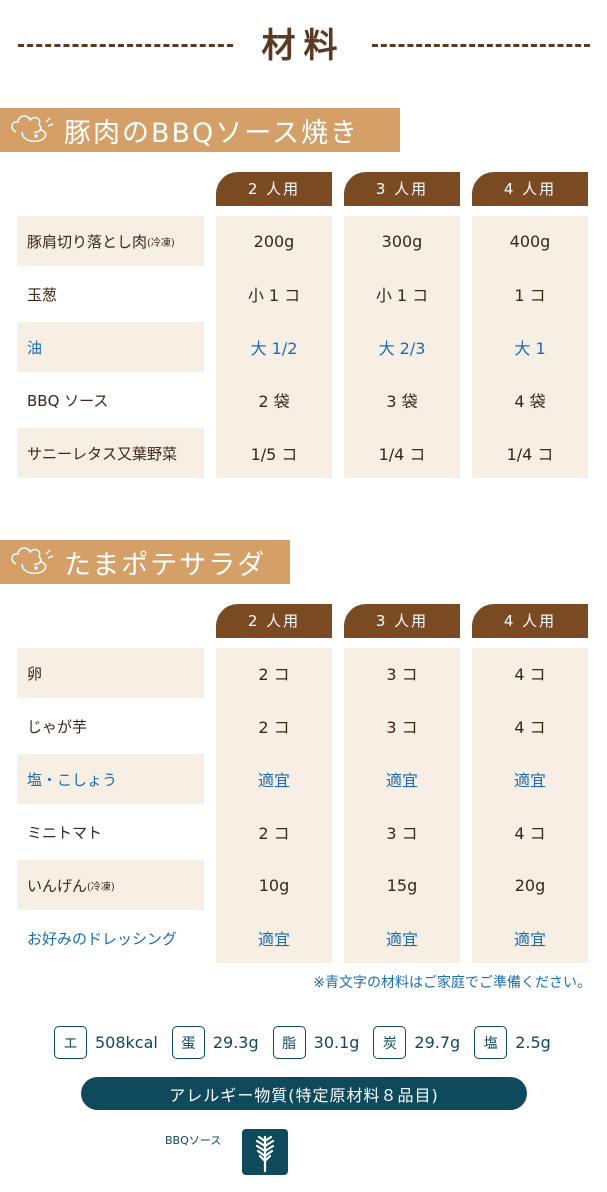 This screenshot has height=1192, width=607. What do you see at coordinates (165, 565) in the screenshot?
I see `section-title: たまポテサラダ` at bounding box center [165, 565].